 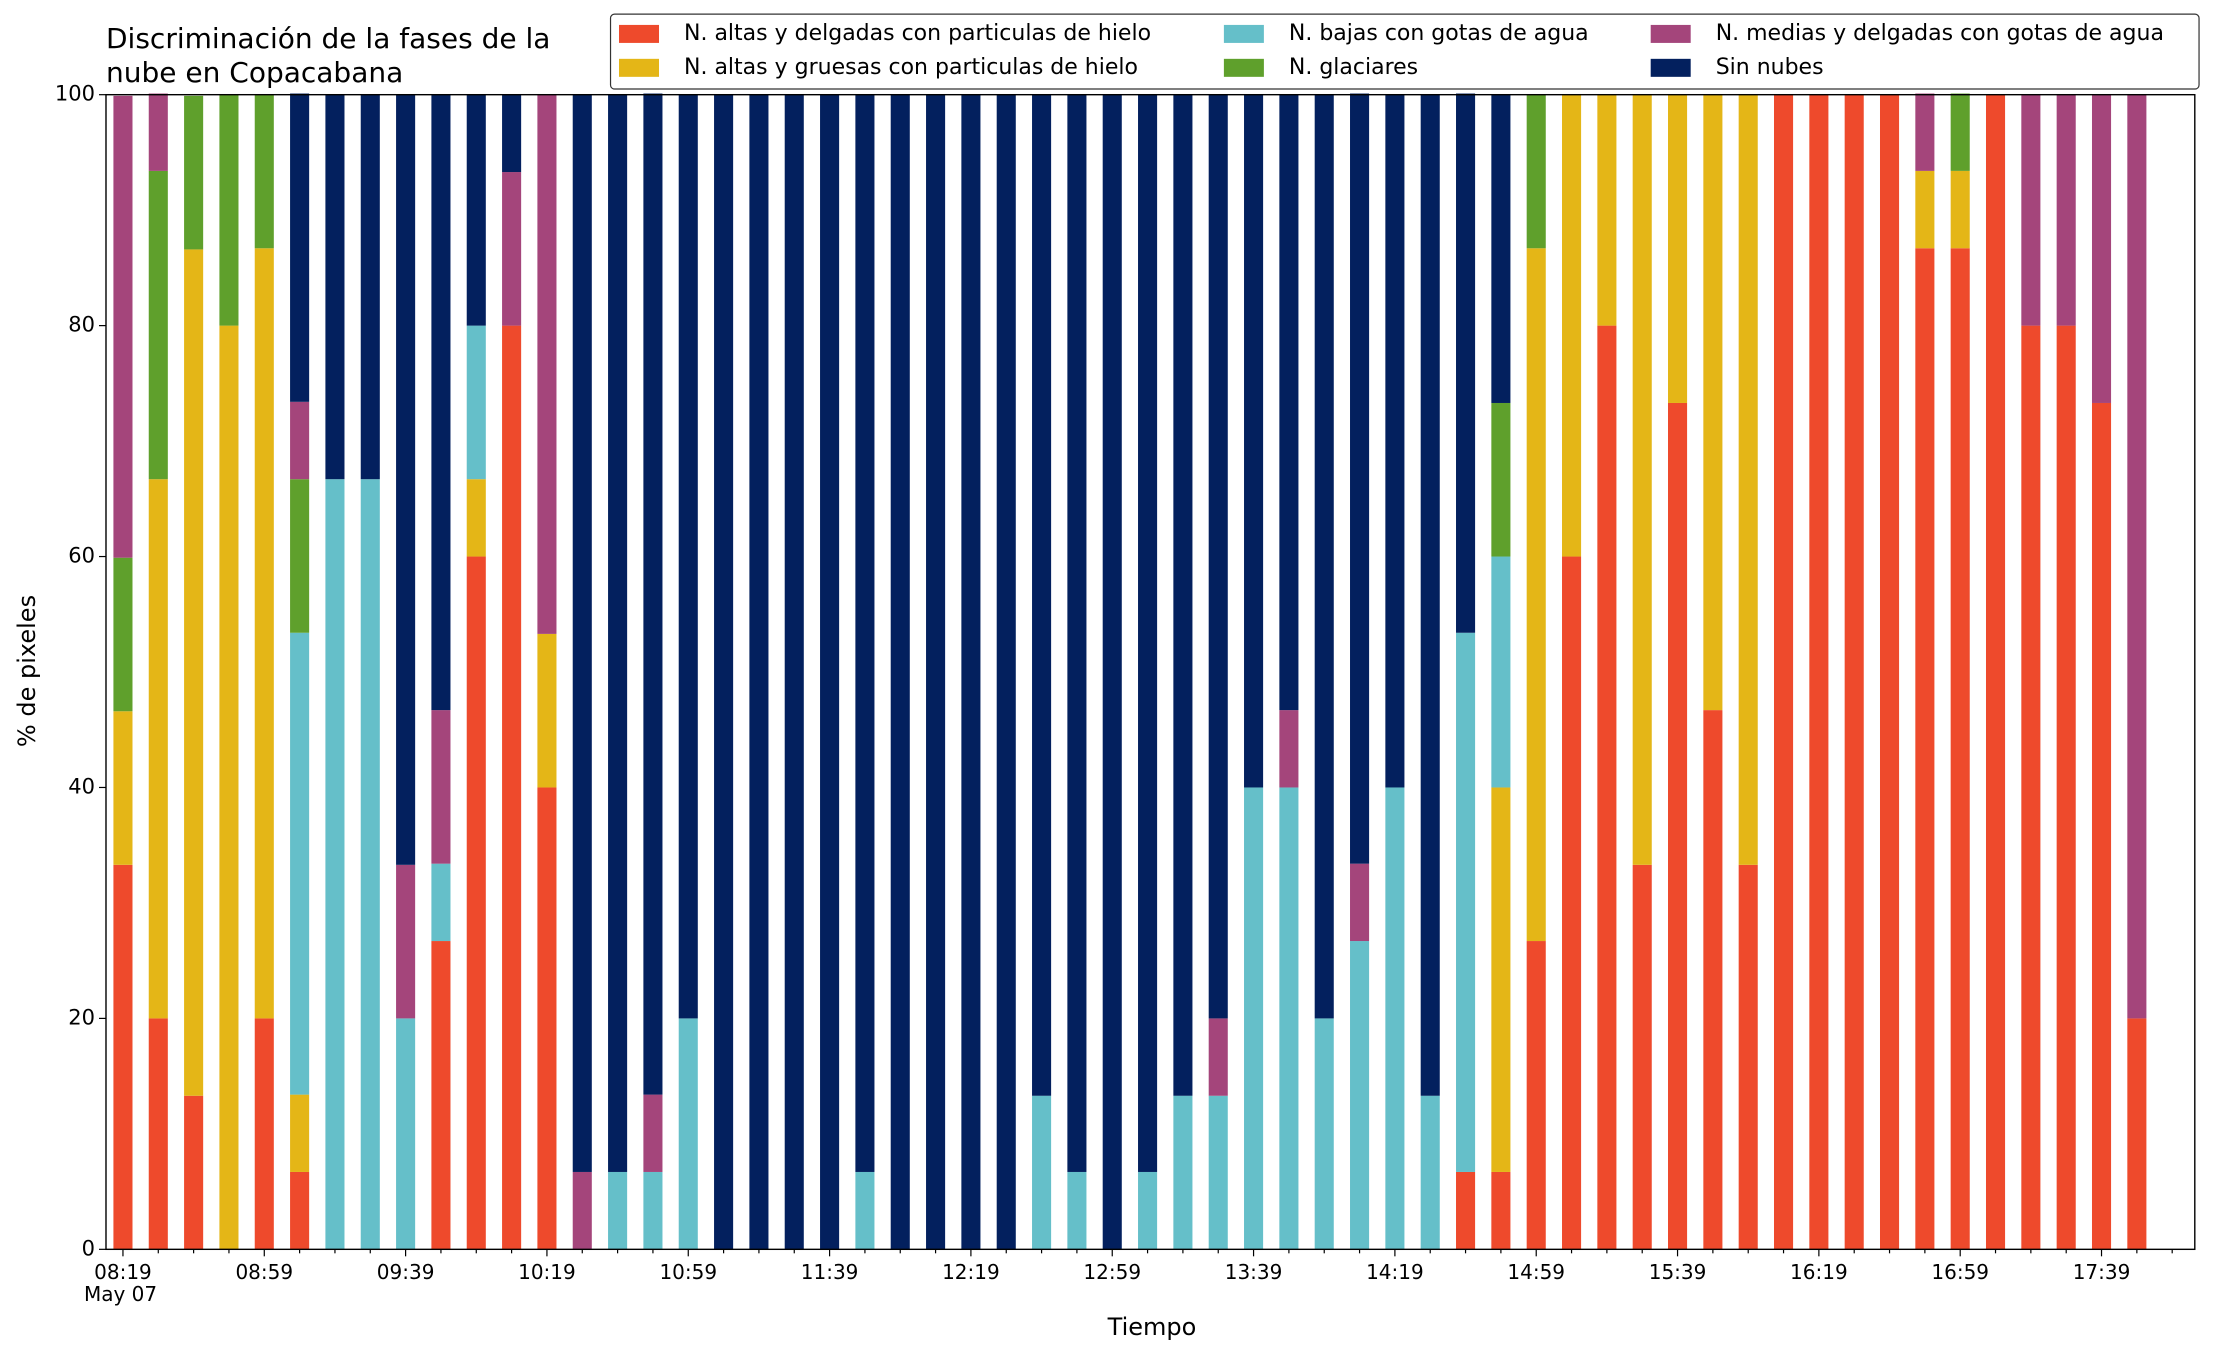 What do you see at coordinates (688, 1272) in the screenshot?
I see `x-tick-label: 10:59` at bounding box center [688, 1272].